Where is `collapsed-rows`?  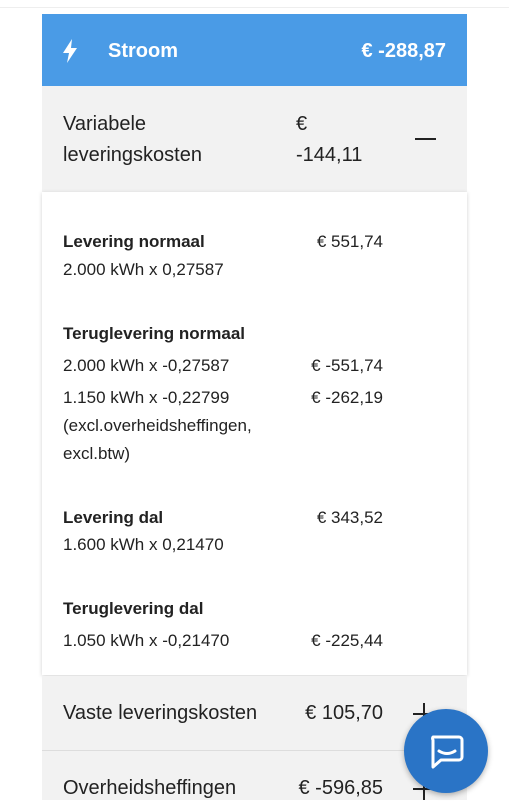 collapsed-rows is located at coordinates (254, 738).